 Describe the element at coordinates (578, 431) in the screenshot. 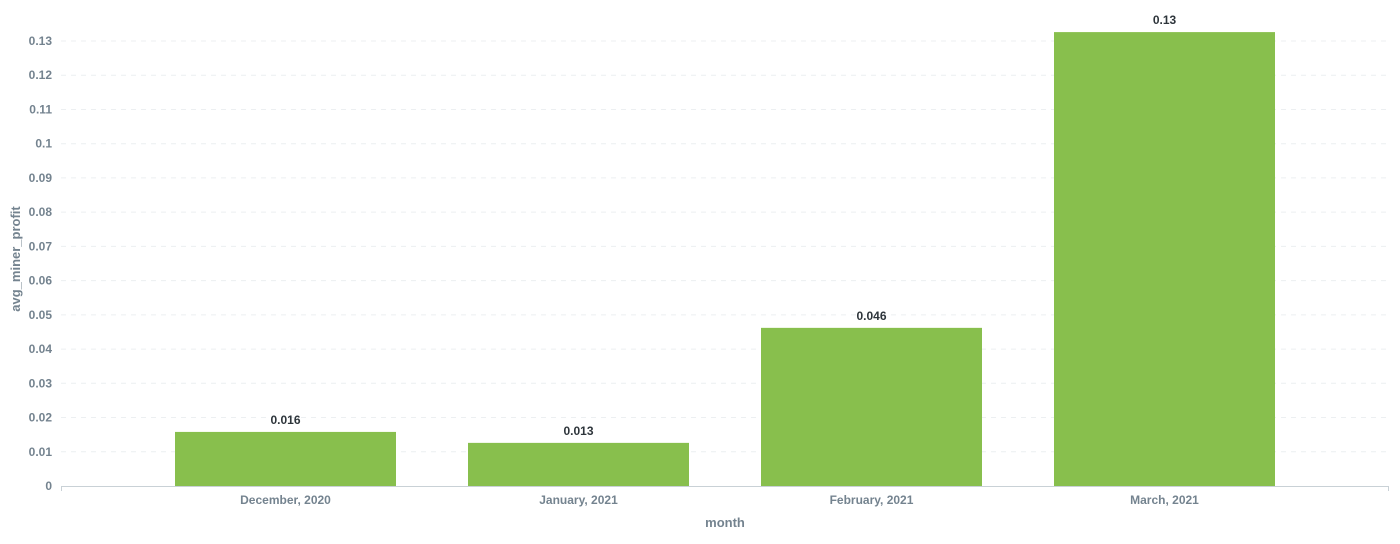

I see `data-label: 0.013` at that location.